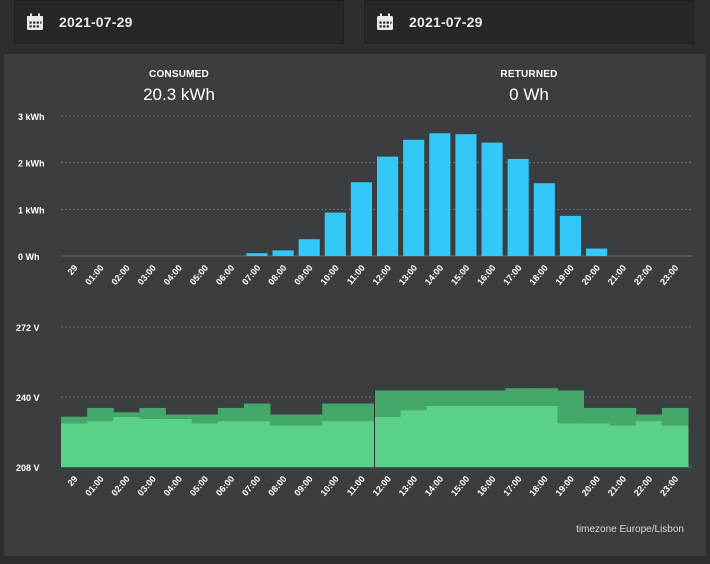  What do you see at coordinates (251, 275) in the screenshot?
I see `energy-xtick-label: 07:00` at bounding box center [251, 275].